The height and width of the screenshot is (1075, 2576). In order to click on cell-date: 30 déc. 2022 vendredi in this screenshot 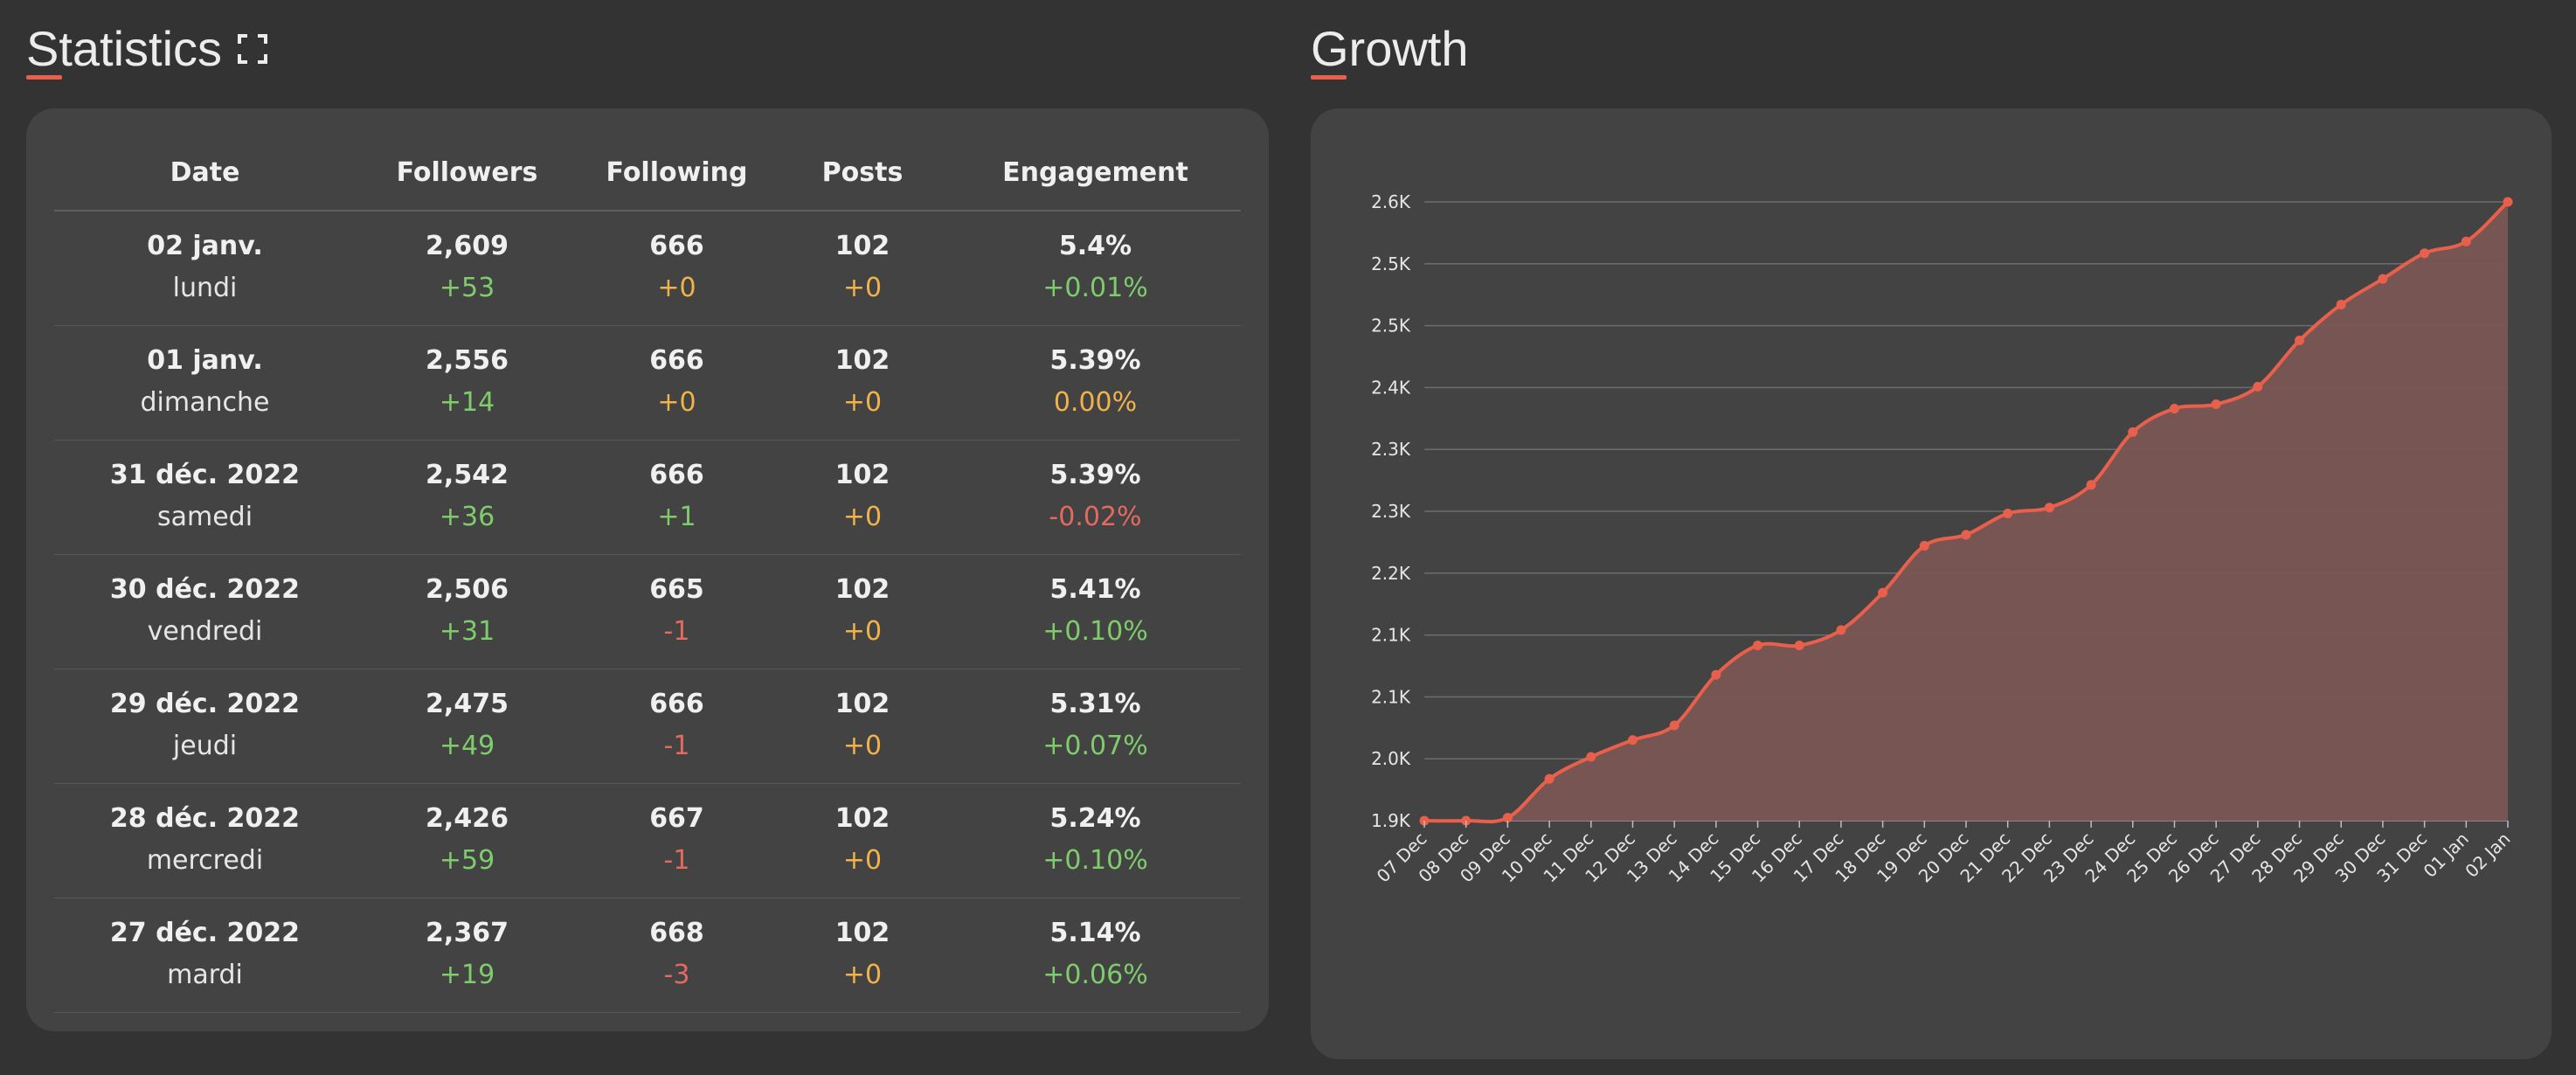, I will do `click(205, 611)`.